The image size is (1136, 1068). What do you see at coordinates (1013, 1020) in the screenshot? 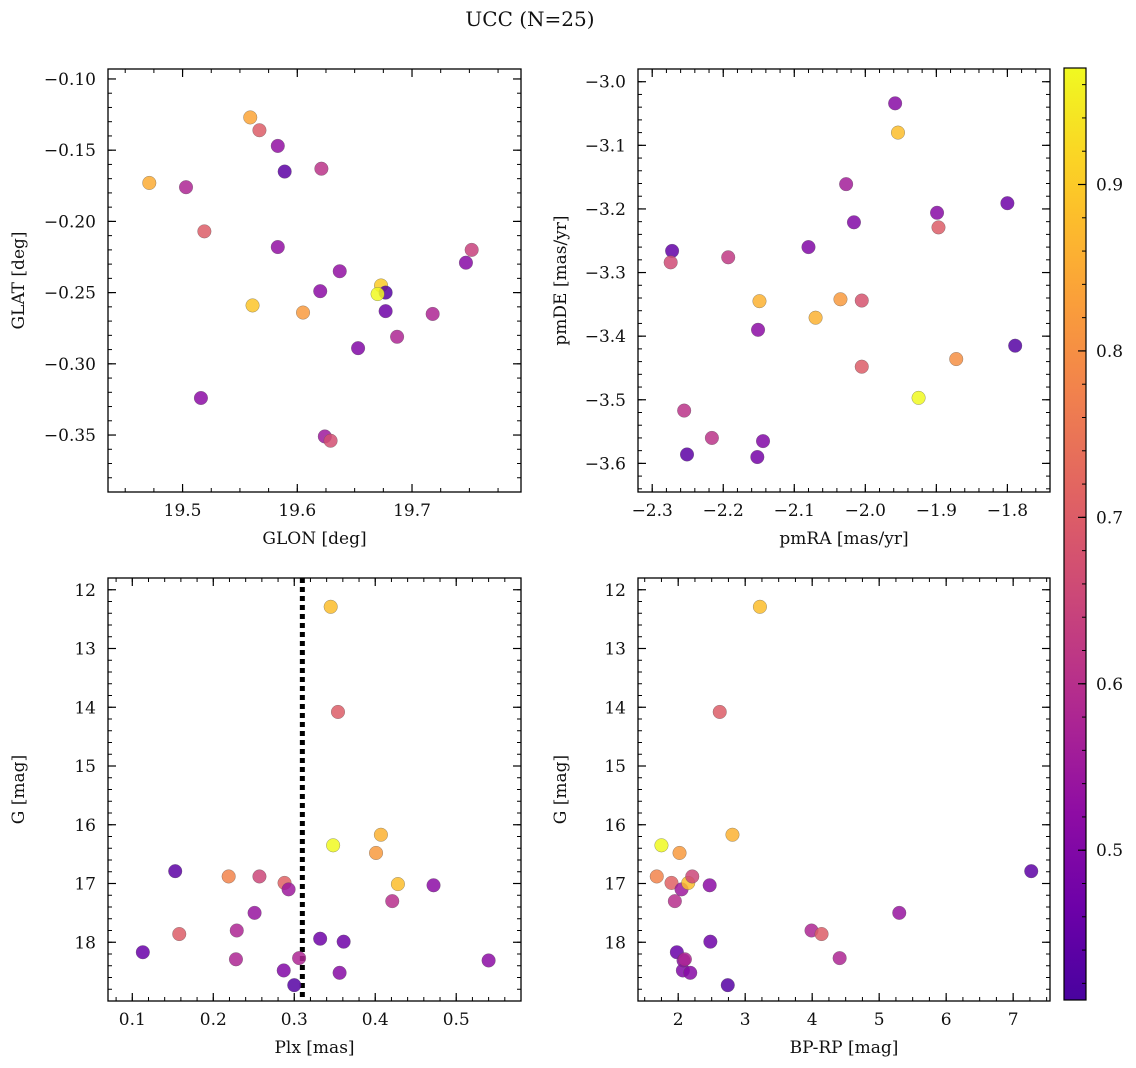
I see `x-tick-label: 7` at bounding box center [1013, 1020].